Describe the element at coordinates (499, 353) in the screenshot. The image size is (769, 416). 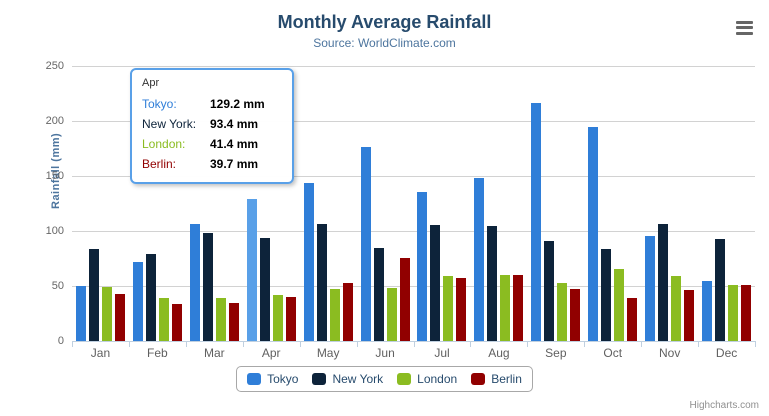
I see `x-axis-label-aug: Aug` at that location.